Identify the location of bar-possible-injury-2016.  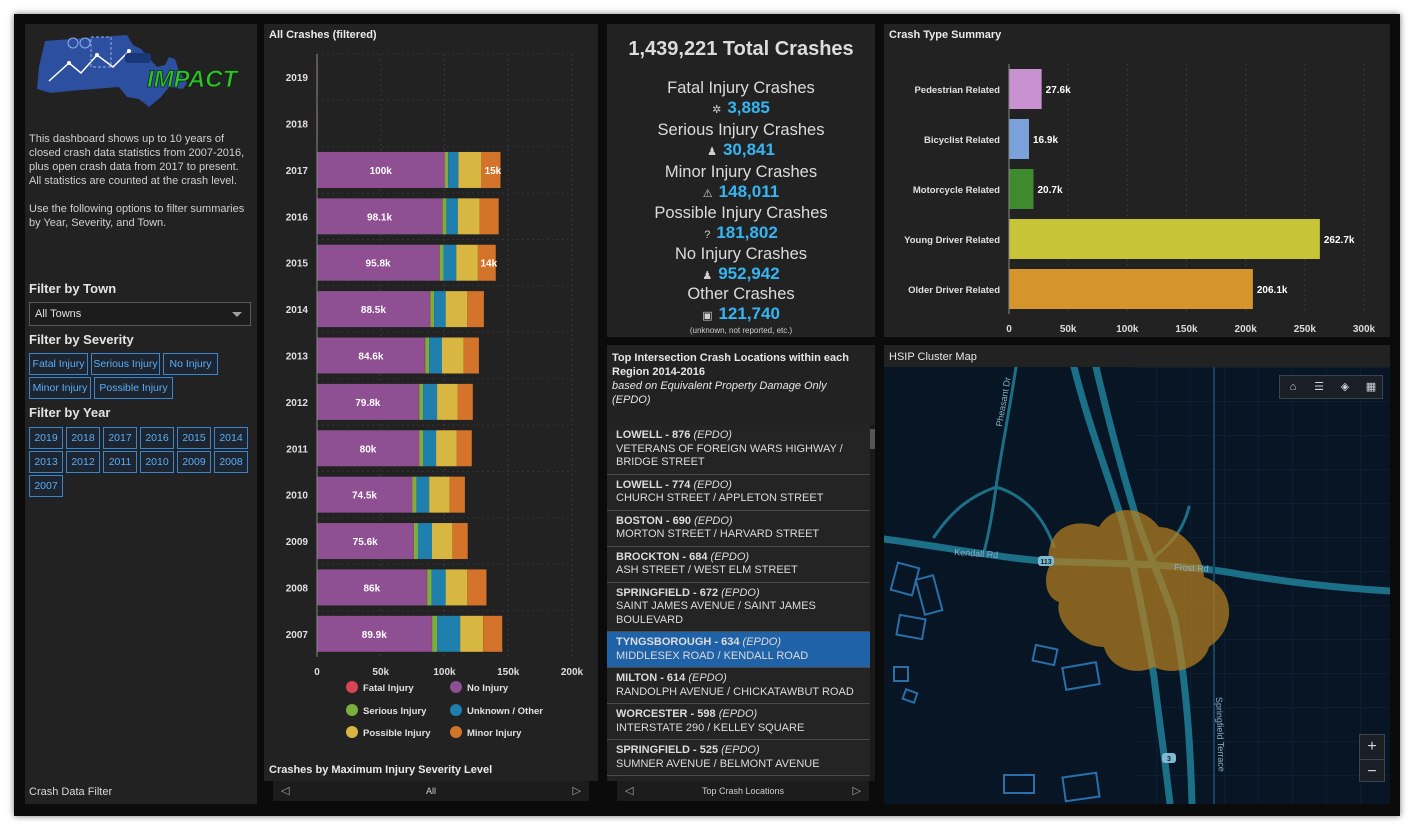
(468, 216).